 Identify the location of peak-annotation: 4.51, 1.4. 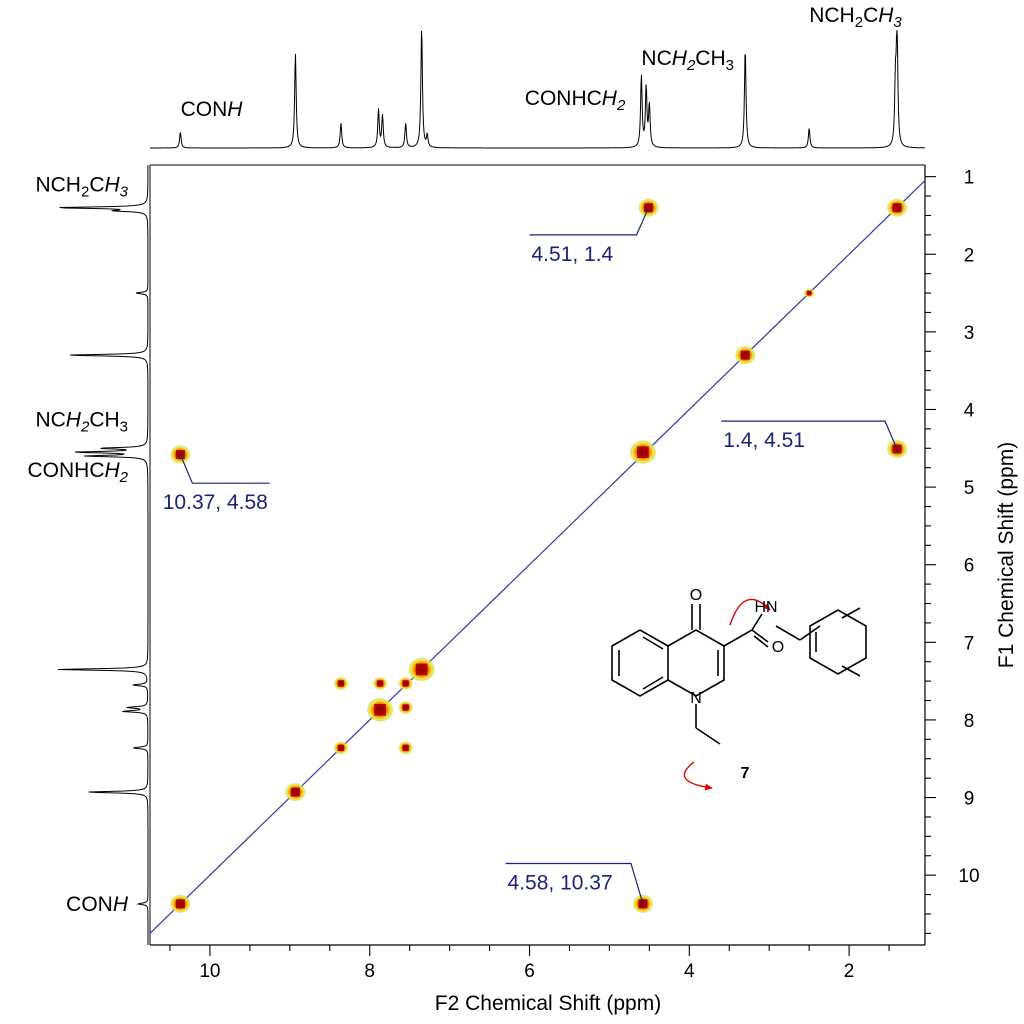
(589, 236).